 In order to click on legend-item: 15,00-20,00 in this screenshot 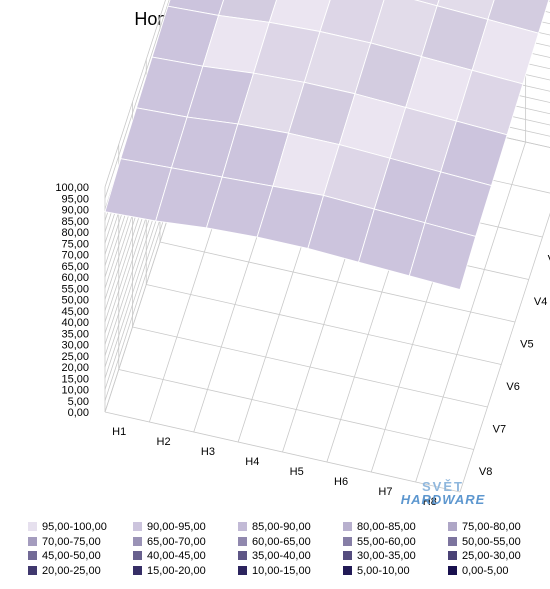, I will do `click(169, 572)`.